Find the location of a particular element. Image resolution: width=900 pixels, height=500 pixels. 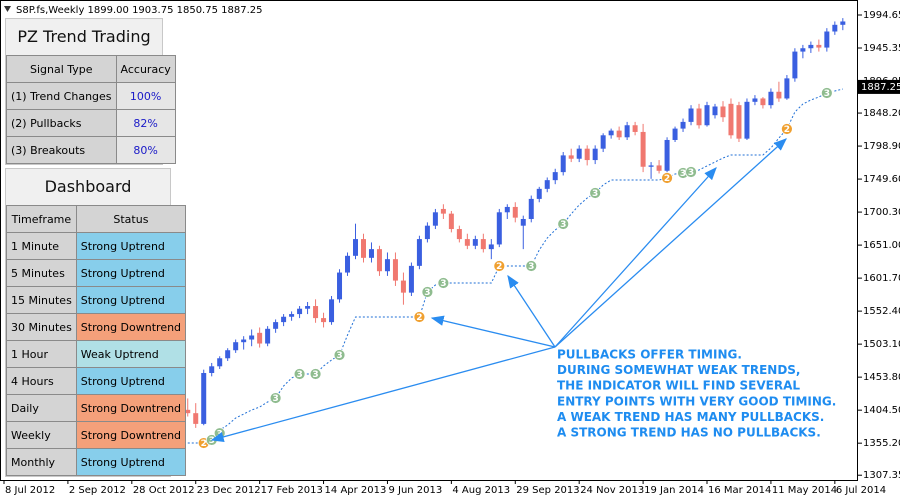

x-tick-label: 8 Jul 2012 is located at coordinates (30, 490).